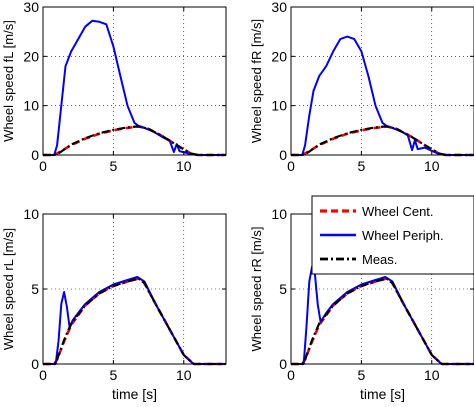  What do you see at coordinates (256, 289) in the screenshot?
I see `y-axis-label: Wheel speed rR [m/s]` at bounding box center [256, 289].